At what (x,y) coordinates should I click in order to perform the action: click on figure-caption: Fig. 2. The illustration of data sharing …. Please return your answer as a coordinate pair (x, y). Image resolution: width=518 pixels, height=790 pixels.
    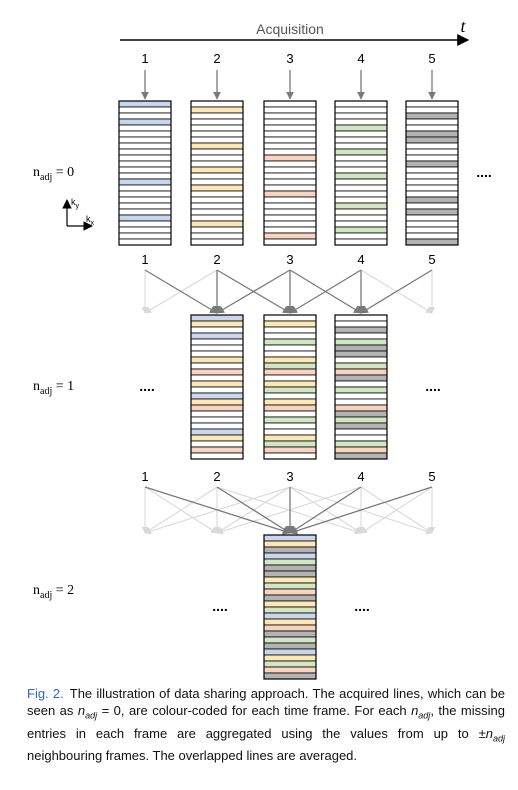
    Looking at the image, I should click on (266, 724).